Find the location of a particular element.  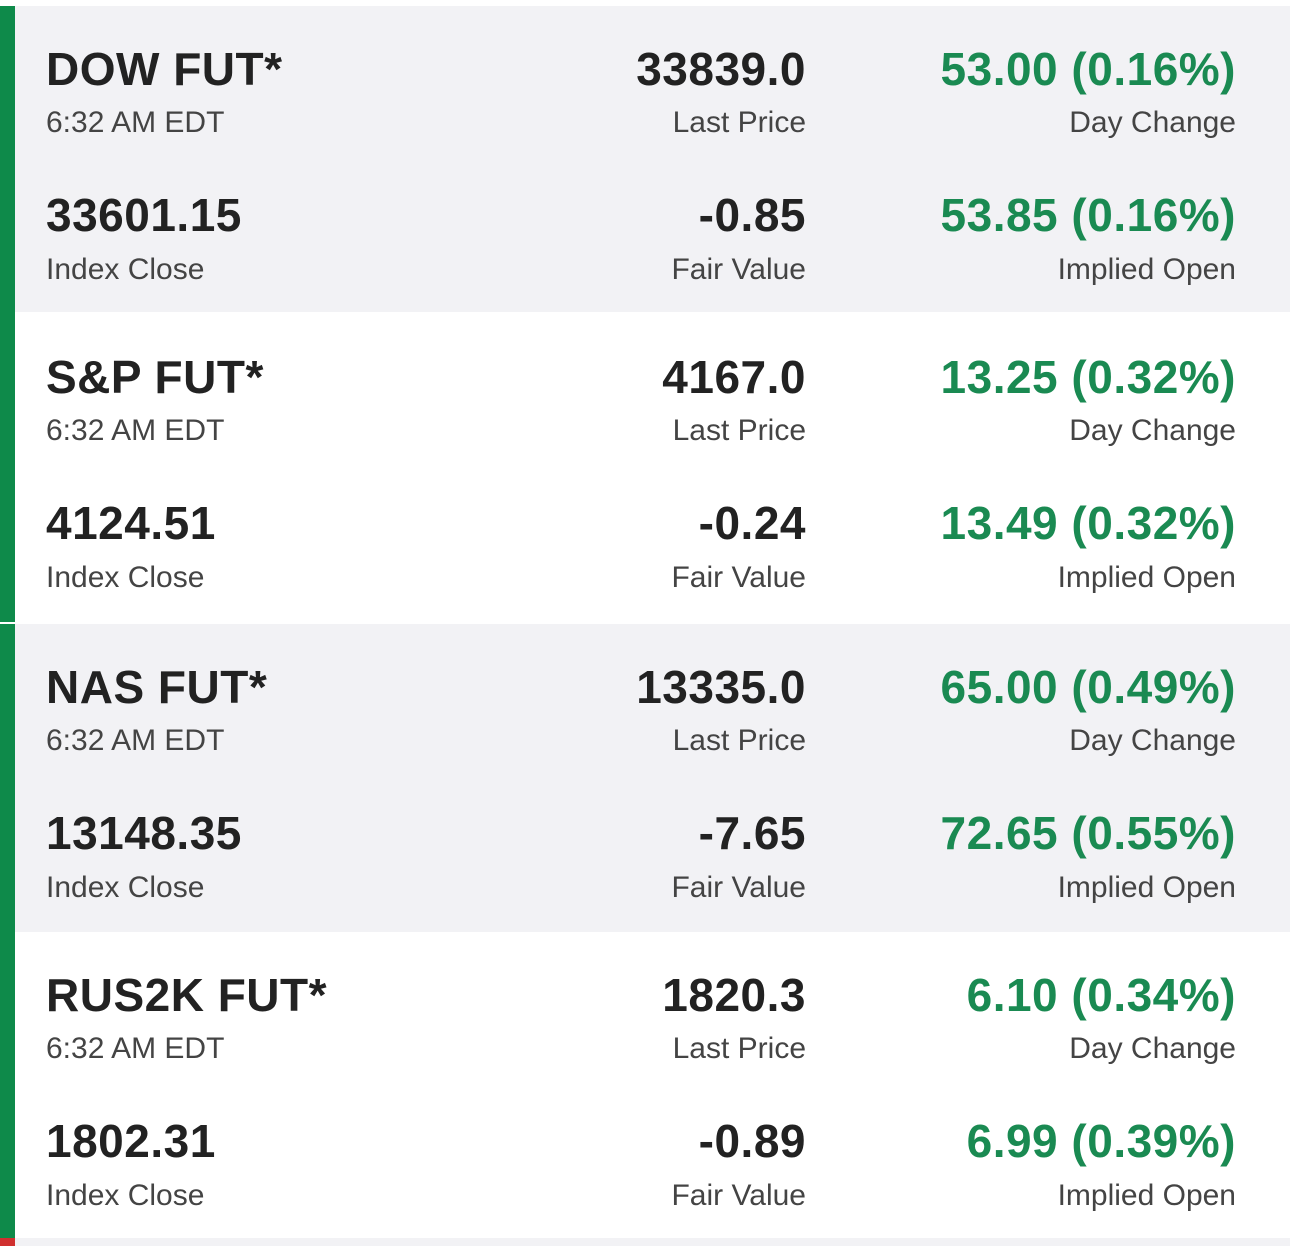

index-close-value: 33601.15 is located at coordinates (144, 215).